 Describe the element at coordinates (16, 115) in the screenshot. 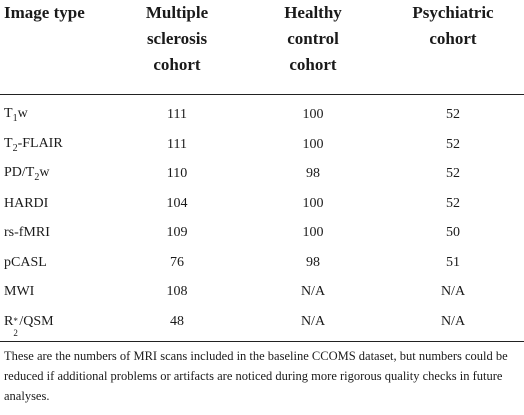

I see `image-type-cell: T1w` at that location.